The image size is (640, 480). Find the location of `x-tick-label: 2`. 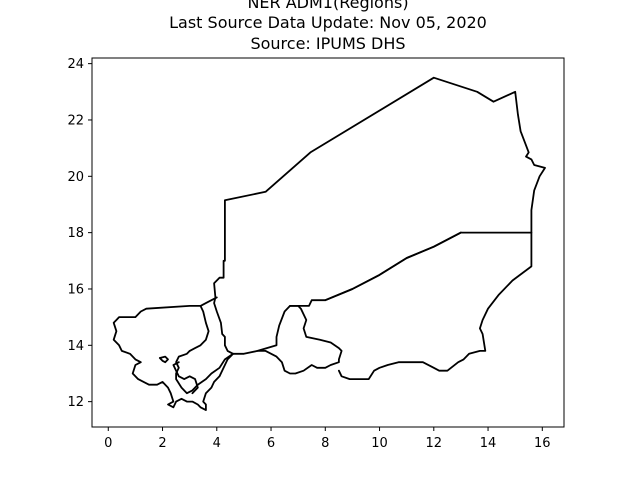

x-tick-label: 2 is located at coordinates (162, 443).